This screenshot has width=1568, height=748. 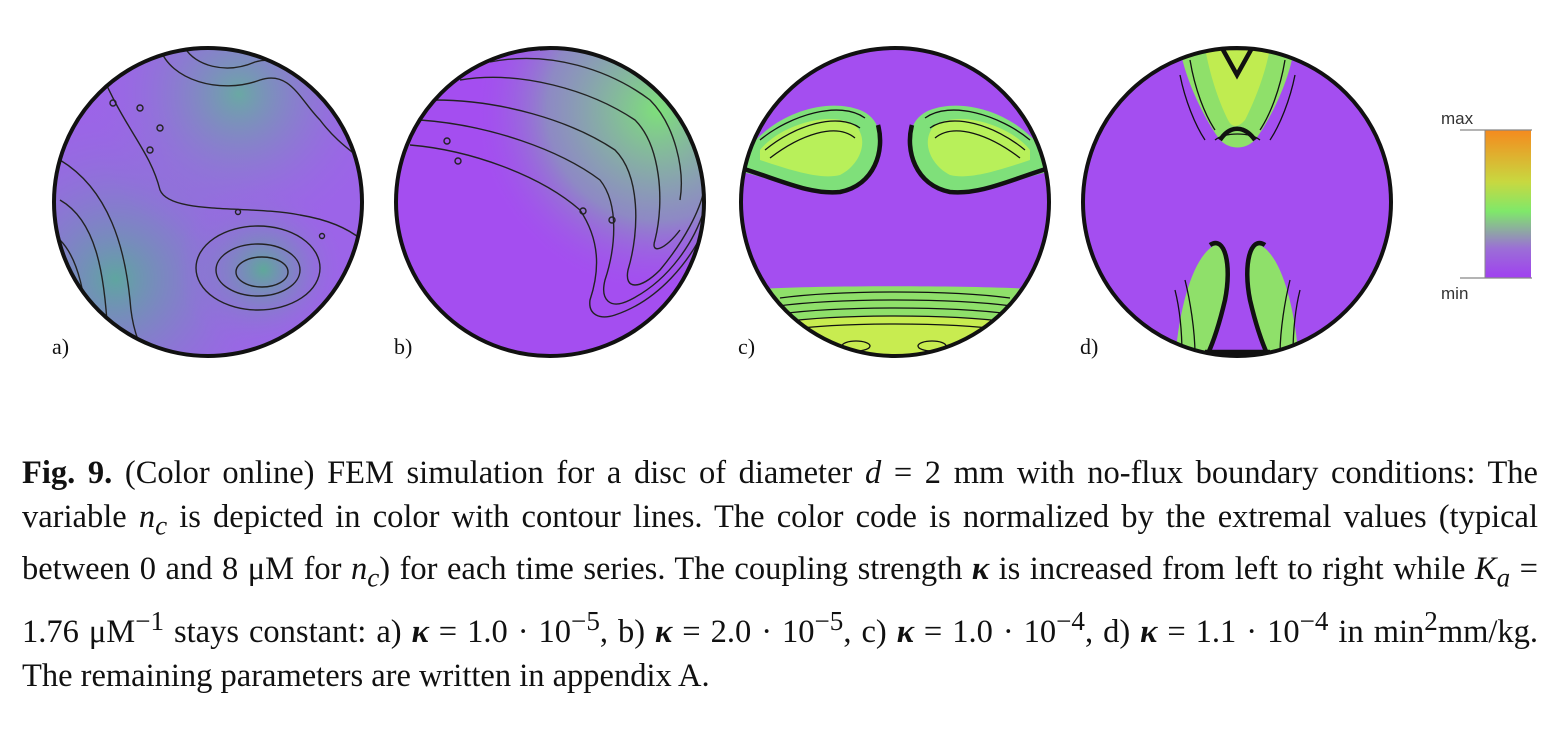 I want to click on caption-exponent: 2, so click(x=1431, y=621).